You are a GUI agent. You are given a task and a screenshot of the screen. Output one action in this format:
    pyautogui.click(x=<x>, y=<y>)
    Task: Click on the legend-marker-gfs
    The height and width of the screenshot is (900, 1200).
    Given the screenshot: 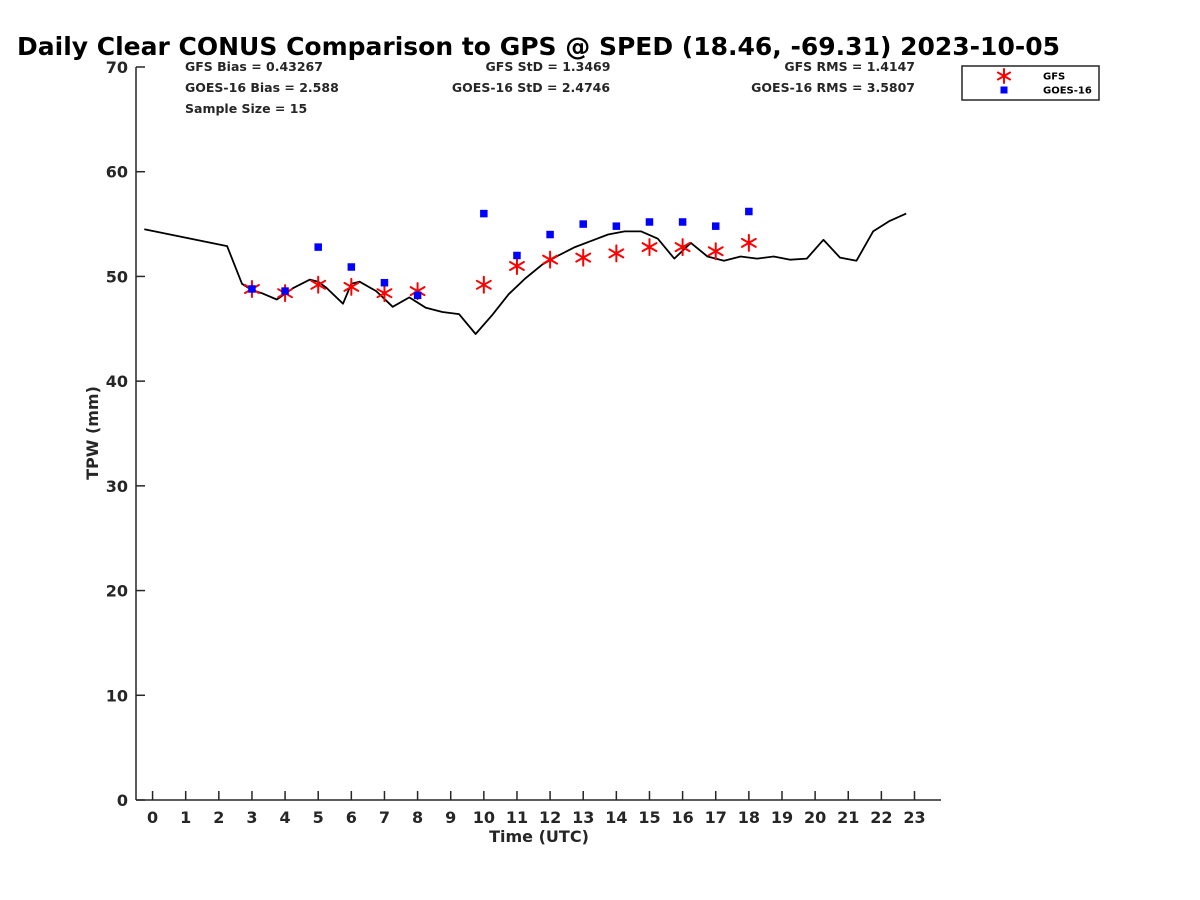 What is the action you would take?
    pyautogui.click(x=1004, y=76)
    